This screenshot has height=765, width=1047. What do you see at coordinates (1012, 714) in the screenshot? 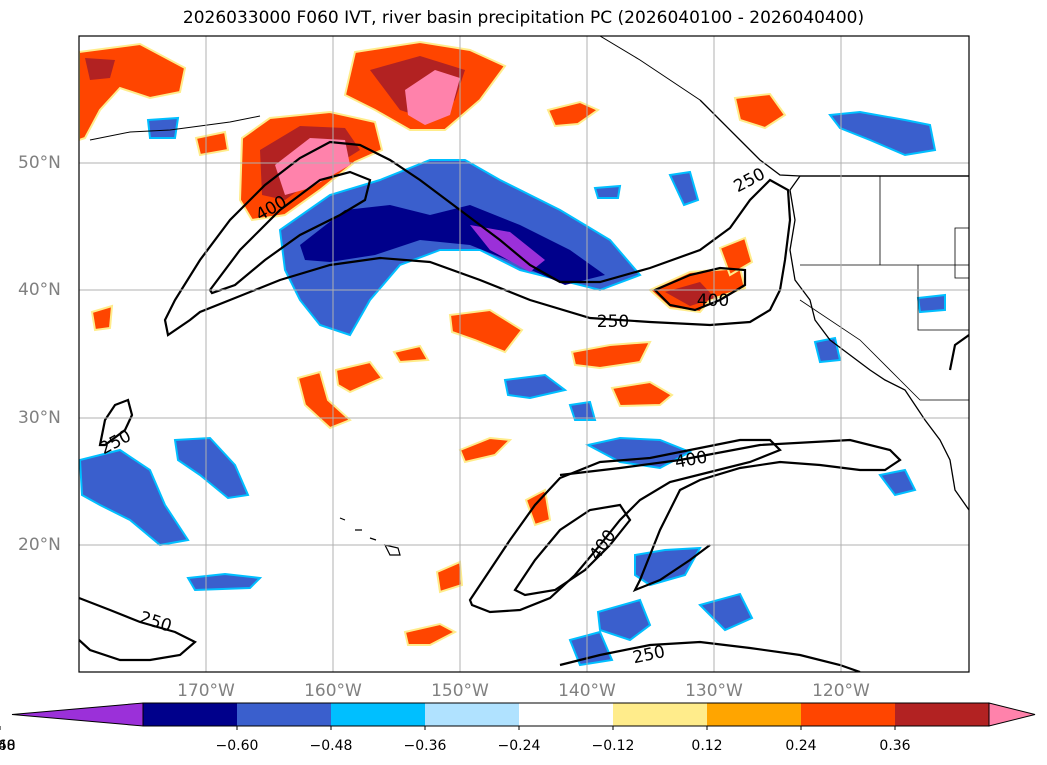
I see `colorbar-extend-max` at bounding box center [1012, 714].